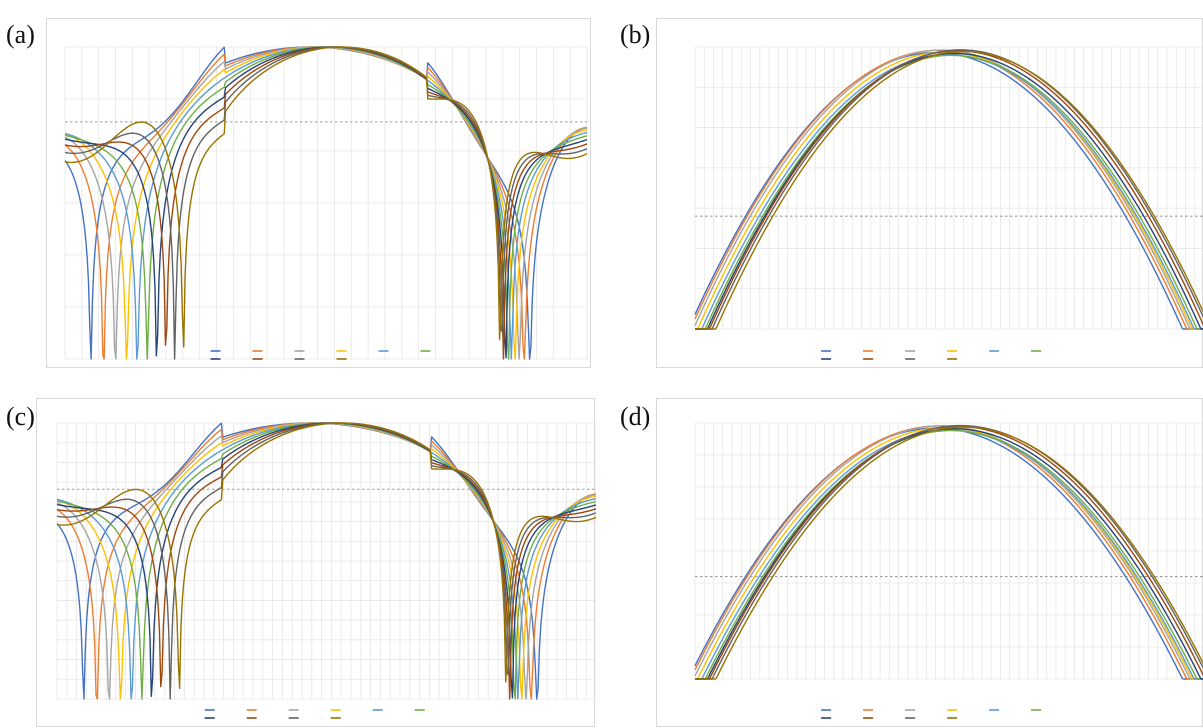 This screenshot has width=1203, height=728. I want to click on panel-label-b: (b), so click(635, 34).